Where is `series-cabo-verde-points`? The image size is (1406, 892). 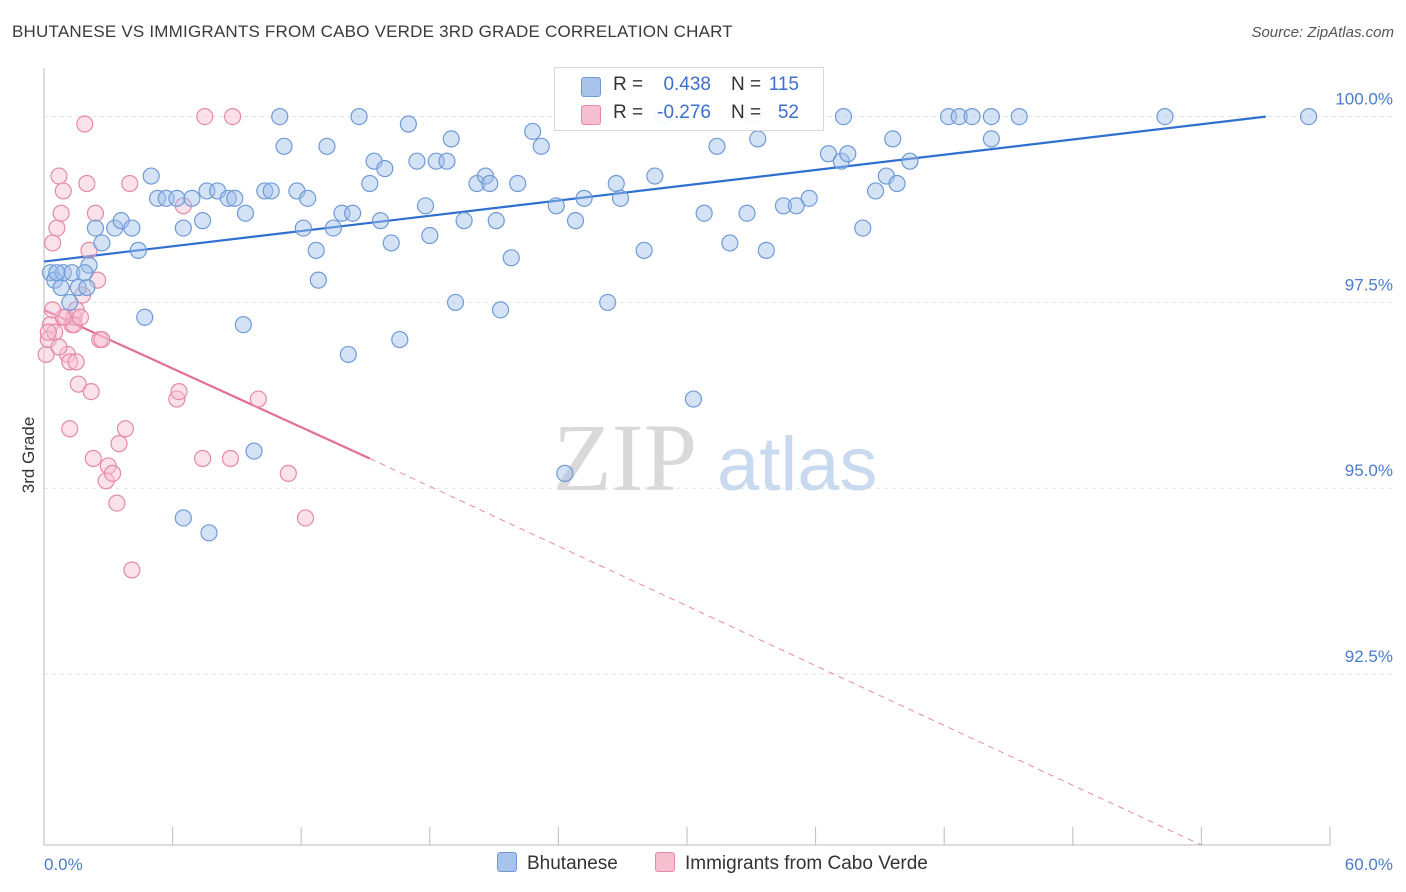
series-cabo-verde-points is located at coordinates (176, 343).